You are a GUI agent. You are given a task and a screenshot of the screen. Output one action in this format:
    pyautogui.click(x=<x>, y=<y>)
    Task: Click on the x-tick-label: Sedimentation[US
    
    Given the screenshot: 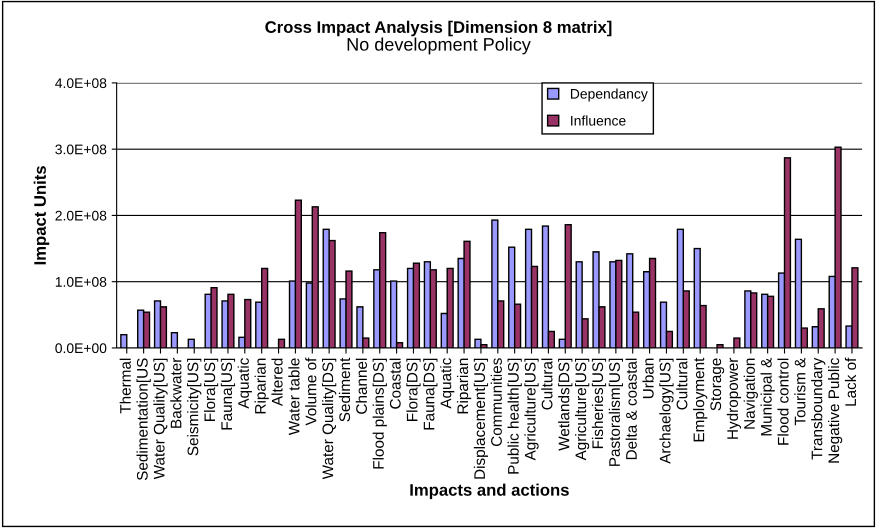 What is the action you would take?
    pyautogui.click(x=143, y=419)
    